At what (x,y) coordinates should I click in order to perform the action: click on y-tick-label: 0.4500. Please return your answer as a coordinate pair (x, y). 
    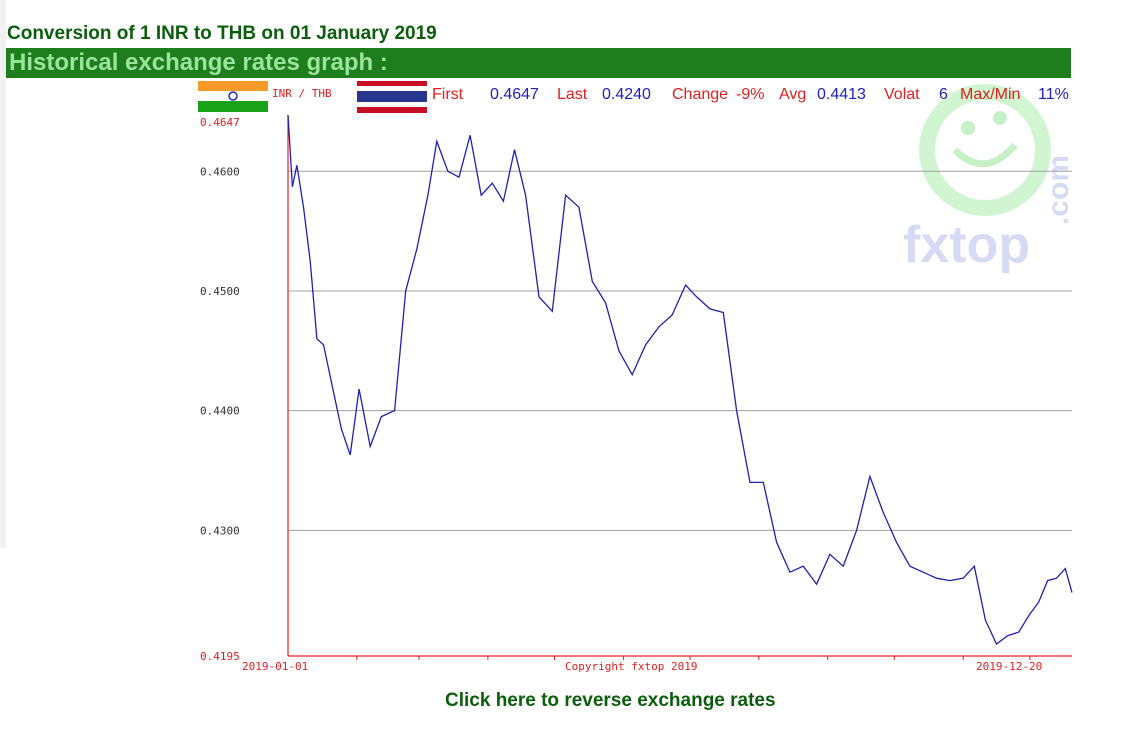
    Looking at the image, I should click on (220, 291).